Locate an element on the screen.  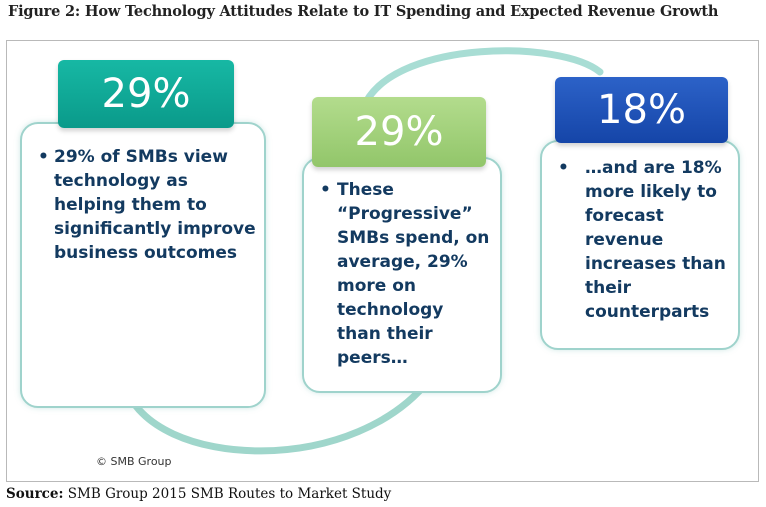
stat-box-1: 29% is located at coordinates (146, 94).